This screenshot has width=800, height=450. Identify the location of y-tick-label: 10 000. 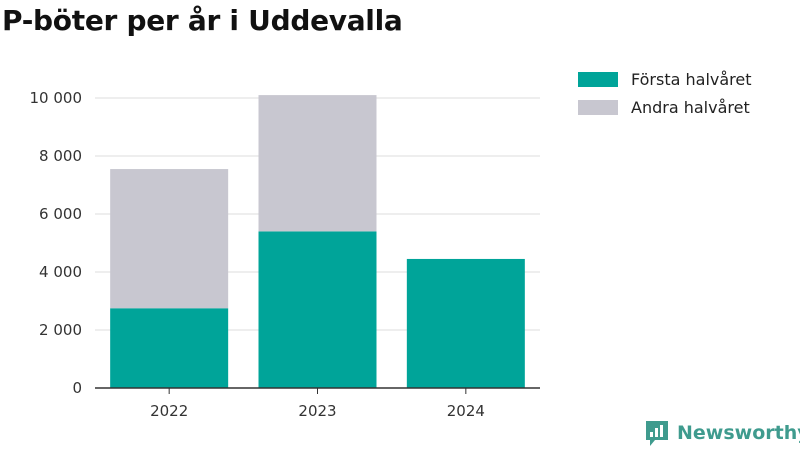
(56, 98).